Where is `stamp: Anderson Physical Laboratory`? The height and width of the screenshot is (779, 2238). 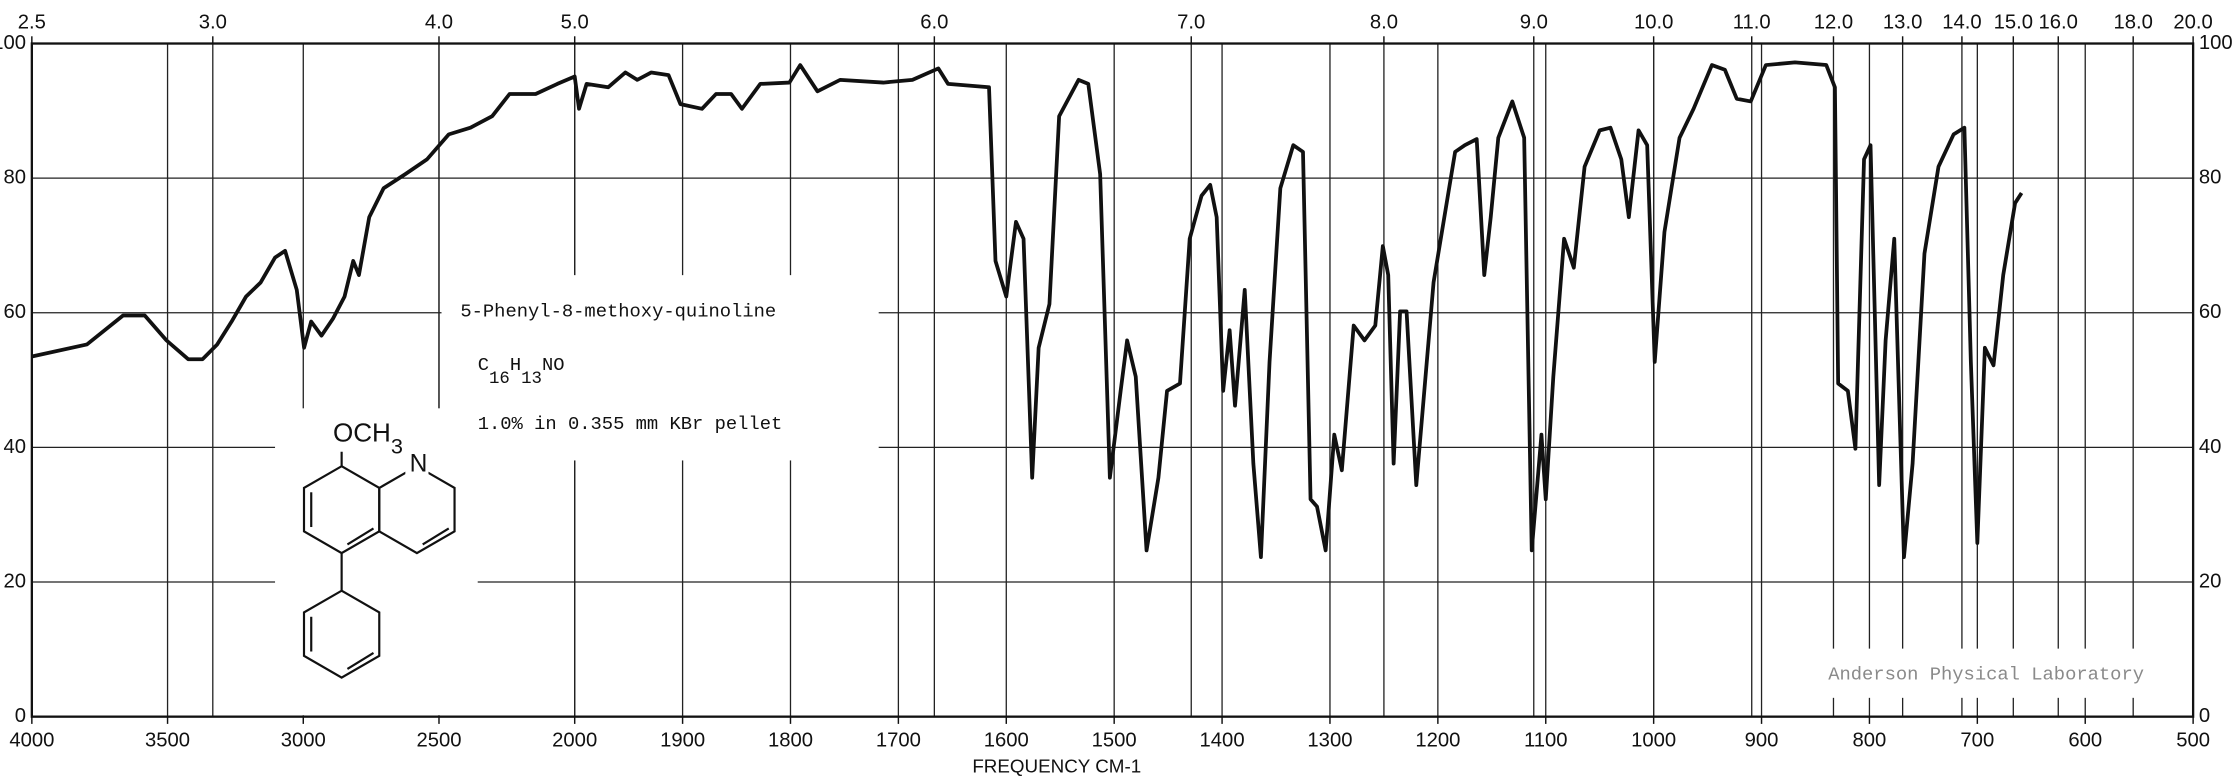 stamp: Anderson Physical Laboratory is located at coordinates (1986, 675).